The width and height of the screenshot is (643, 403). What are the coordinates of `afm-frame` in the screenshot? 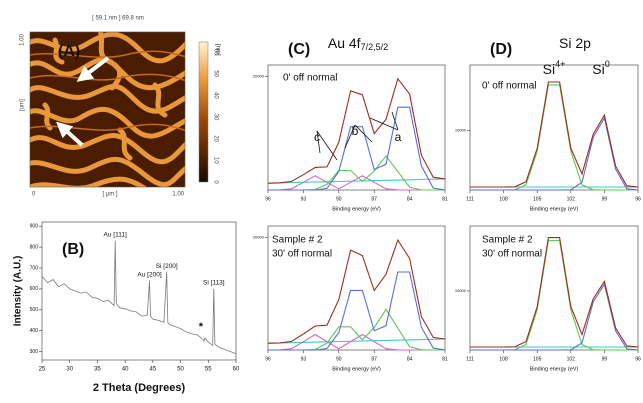 It's located at (107, 109).